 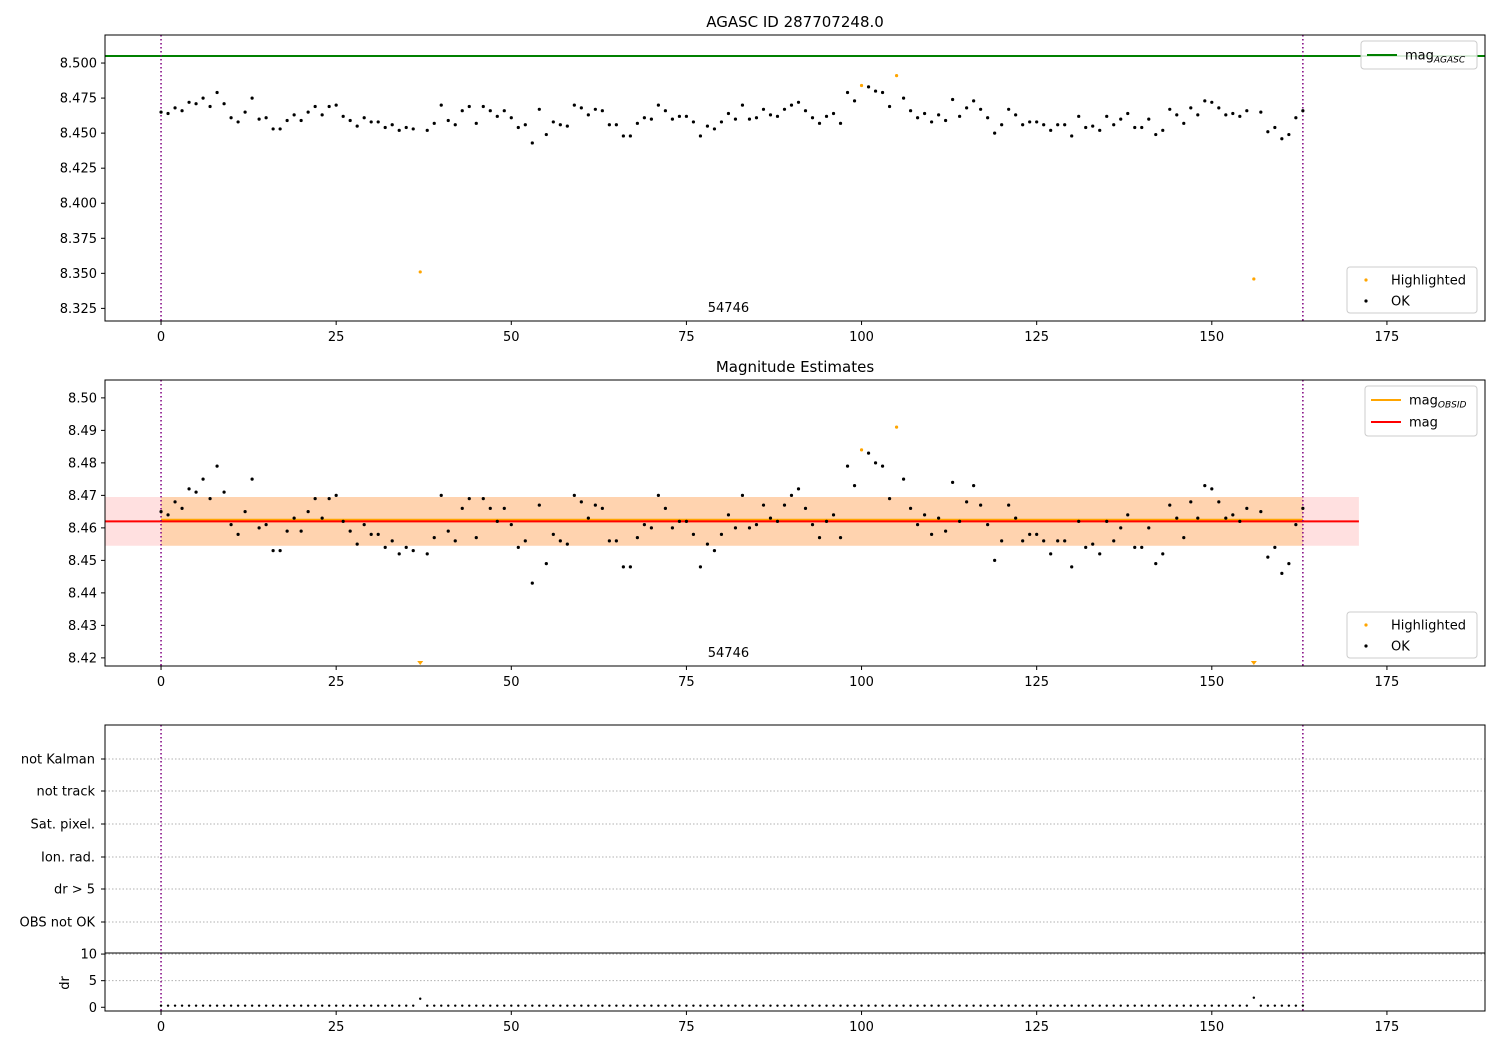 What do you see at coordinates (336, 682) in the screenshot?
I see `p2-xtick-label: 25` at bounding box center [336, 682].